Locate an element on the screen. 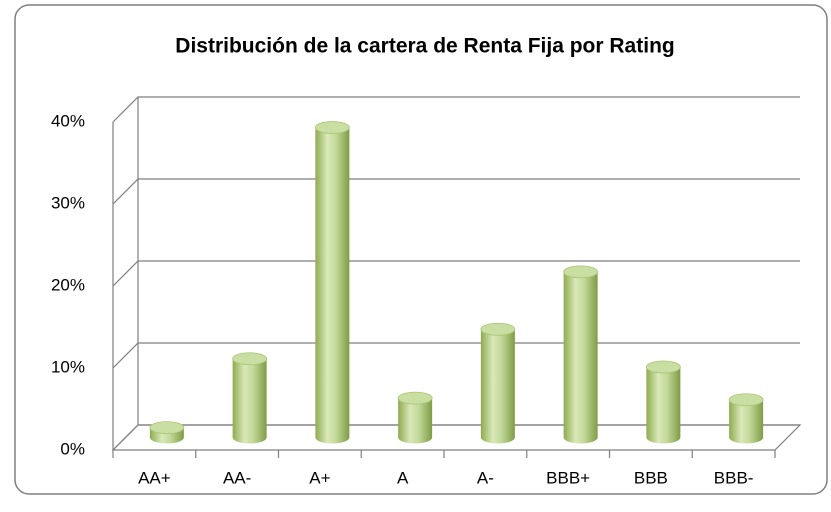  x-tick-label: BBB- is located at coordinates (734, 477).